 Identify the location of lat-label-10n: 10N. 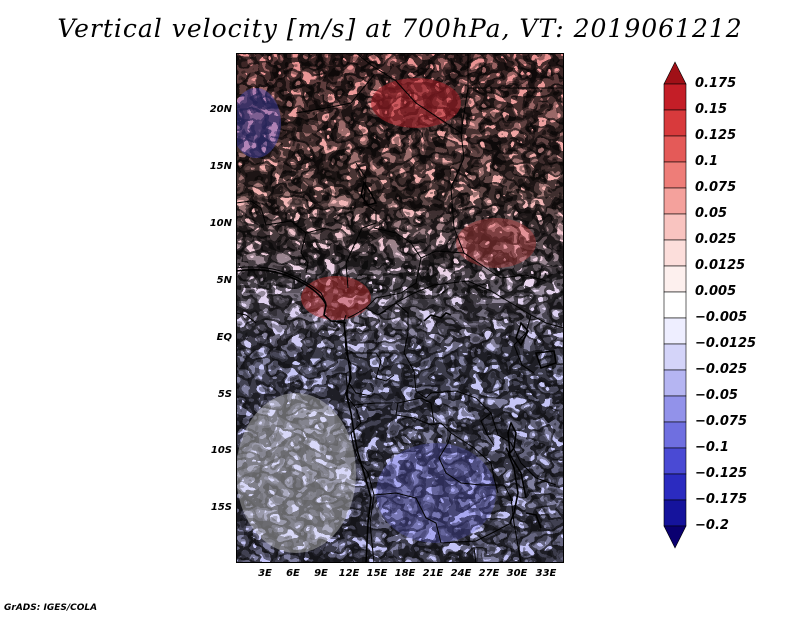
(220, 223).